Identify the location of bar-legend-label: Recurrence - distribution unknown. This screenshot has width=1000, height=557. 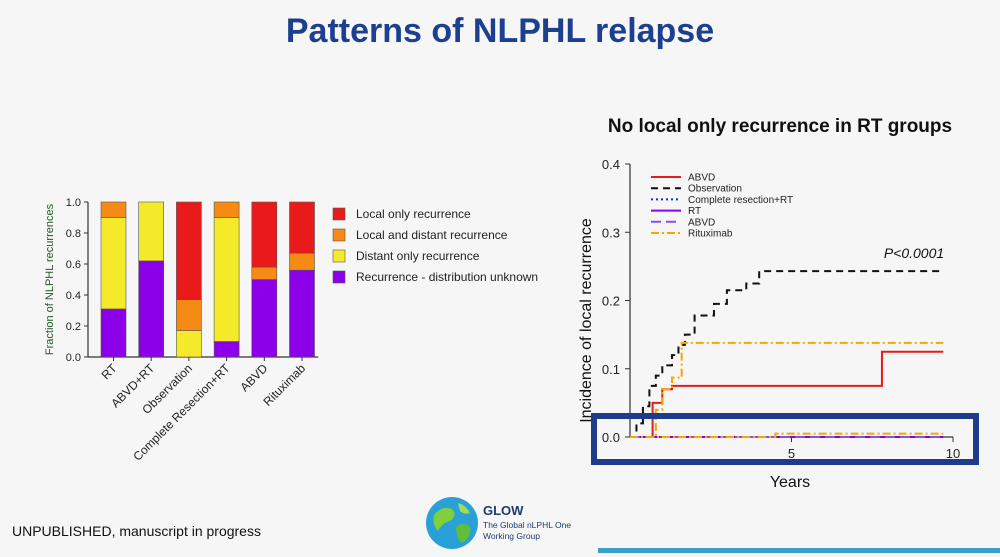
(447, 277).